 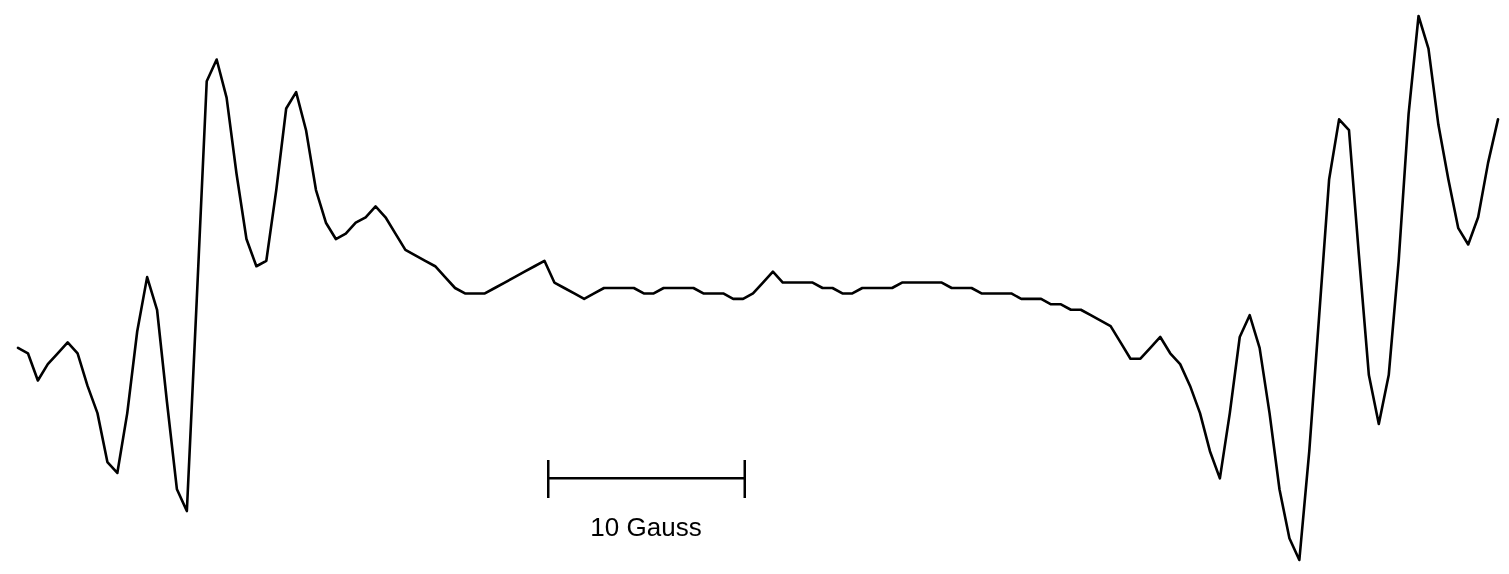 What do you see at coordinates (646, 527) in the screenshot?
I see `annotation: 10 Gauss` at bounding box center [646, 527].